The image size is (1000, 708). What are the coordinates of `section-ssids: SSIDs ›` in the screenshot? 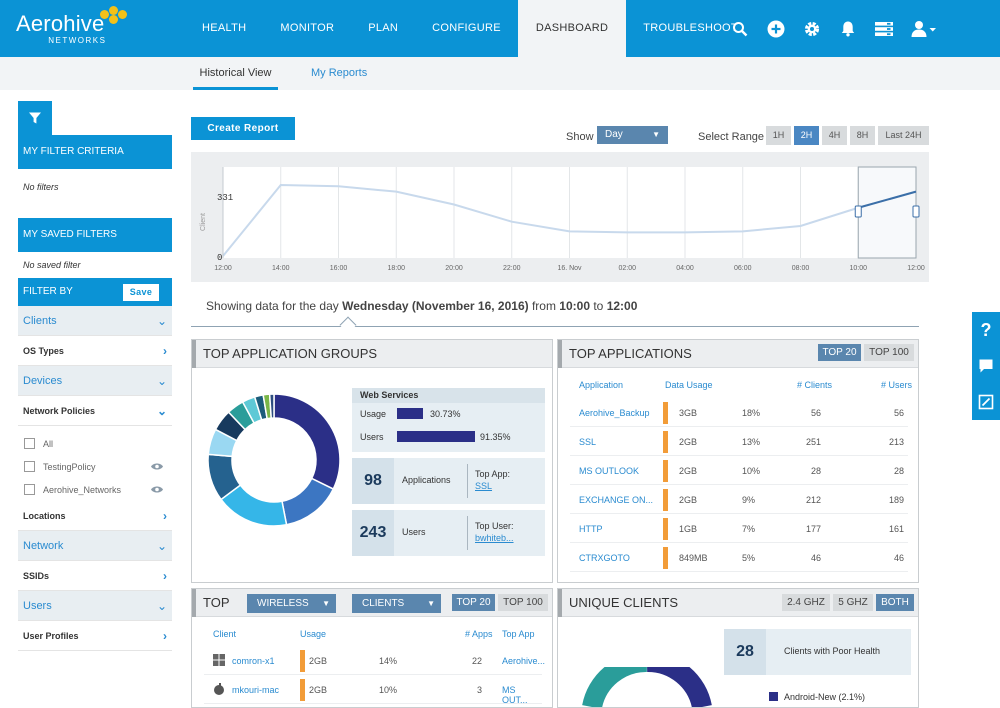 It's located at (95, 576).